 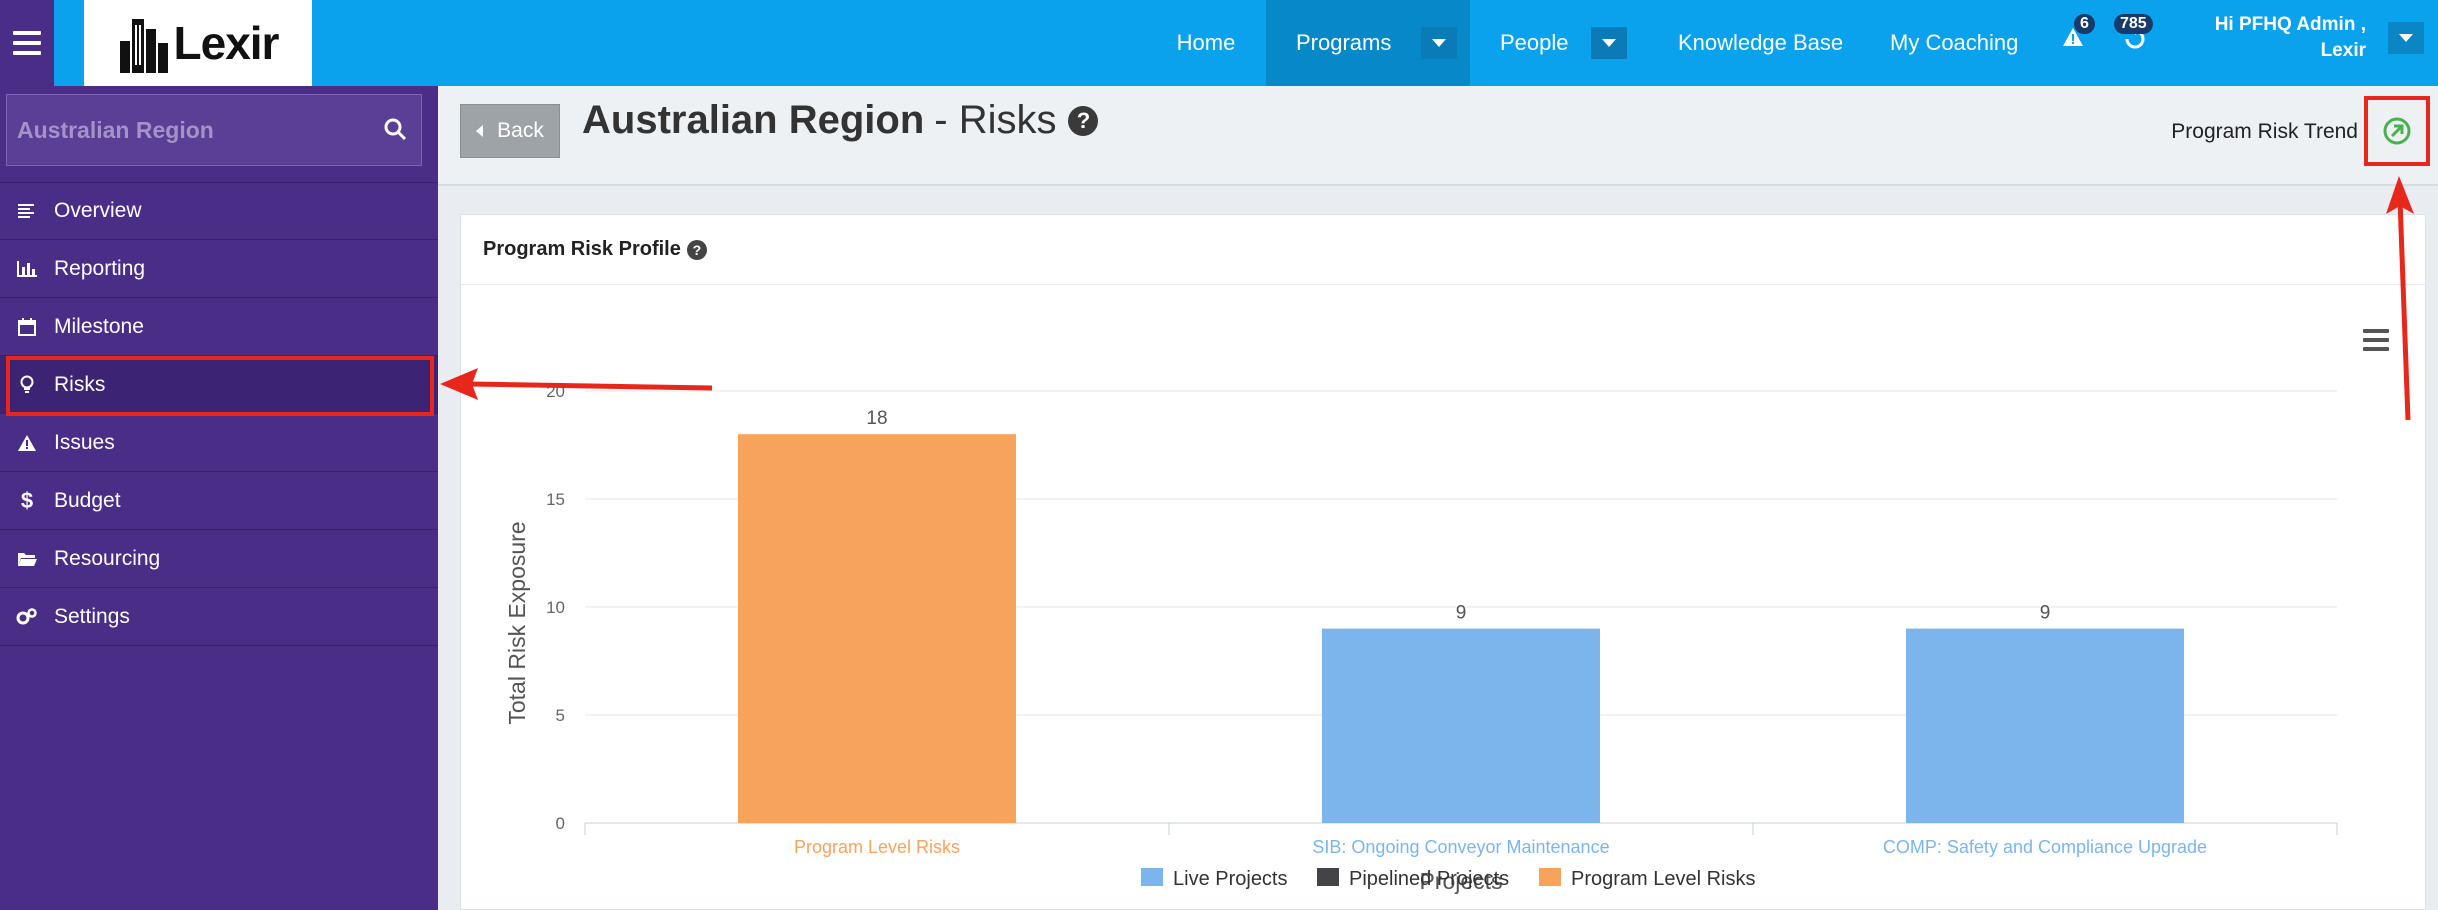 I want to click on page-title-program: Australian Region, so click(x=753, y=120).